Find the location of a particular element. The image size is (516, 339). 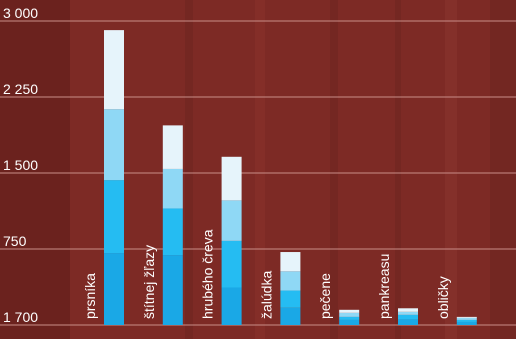

category-label: hrubého čreva is located at coordinates (208, 274).